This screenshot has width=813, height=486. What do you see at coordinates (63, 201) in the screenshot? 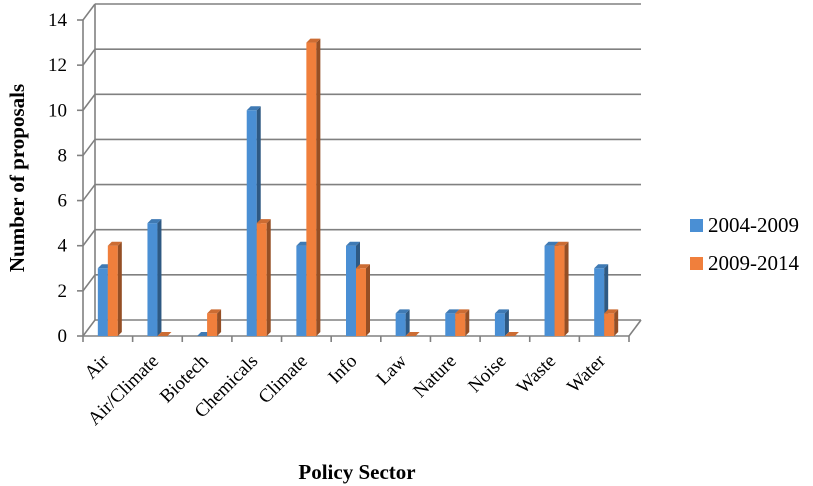
I see `y-tick-label: 6` at bounding box center [63, 201].